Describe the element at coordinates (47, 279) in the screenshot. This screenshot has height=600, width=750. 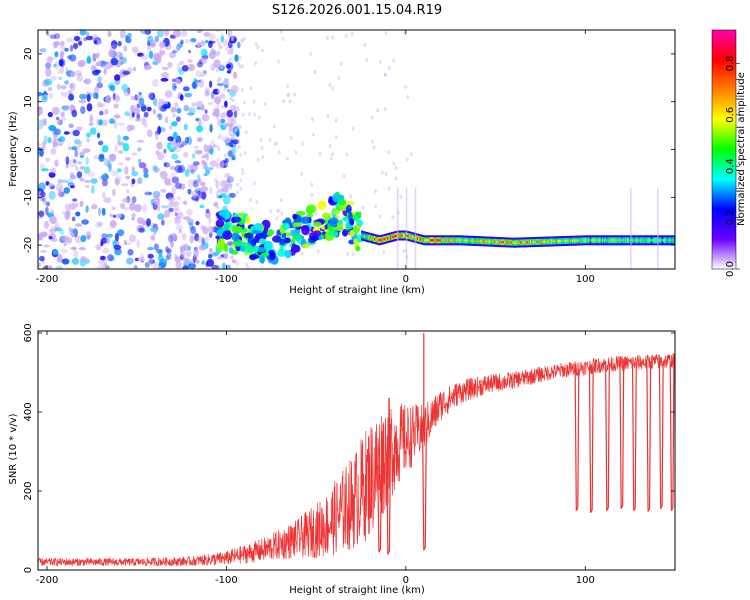
I see `x-tick-label: -200` at that location.